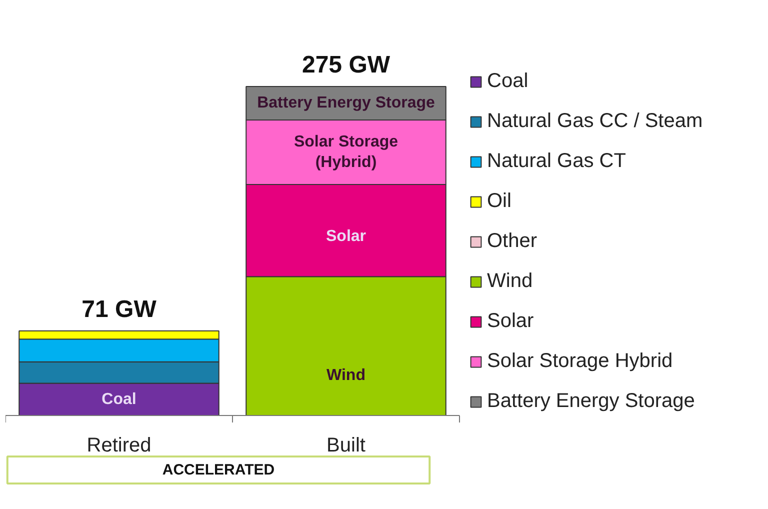  I want to click on annotation: Coal, so click(119, 399).